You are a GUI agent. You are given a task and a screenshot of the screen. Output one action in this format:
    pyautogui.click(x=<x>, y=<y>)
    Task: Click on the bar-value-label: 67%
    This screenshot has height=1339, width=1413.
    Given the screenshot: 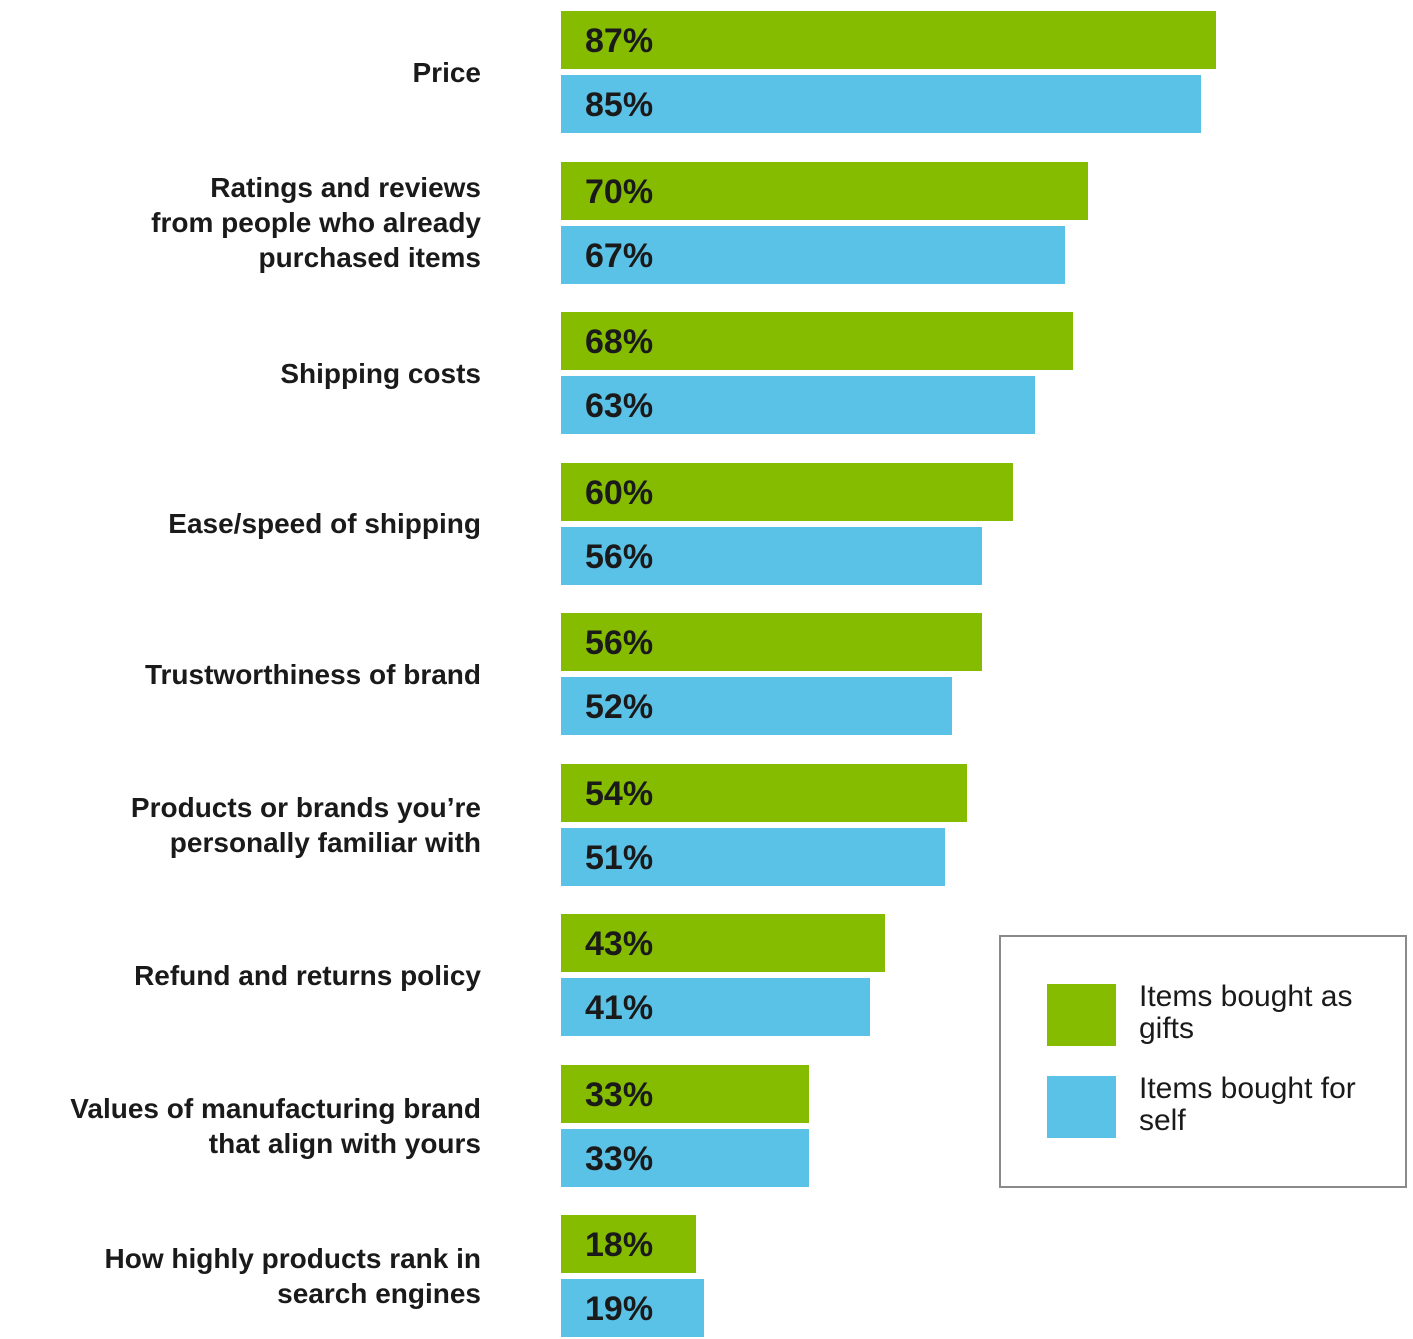 What is the action you would take?
    pyautogui.click(x=619, y=255)
    